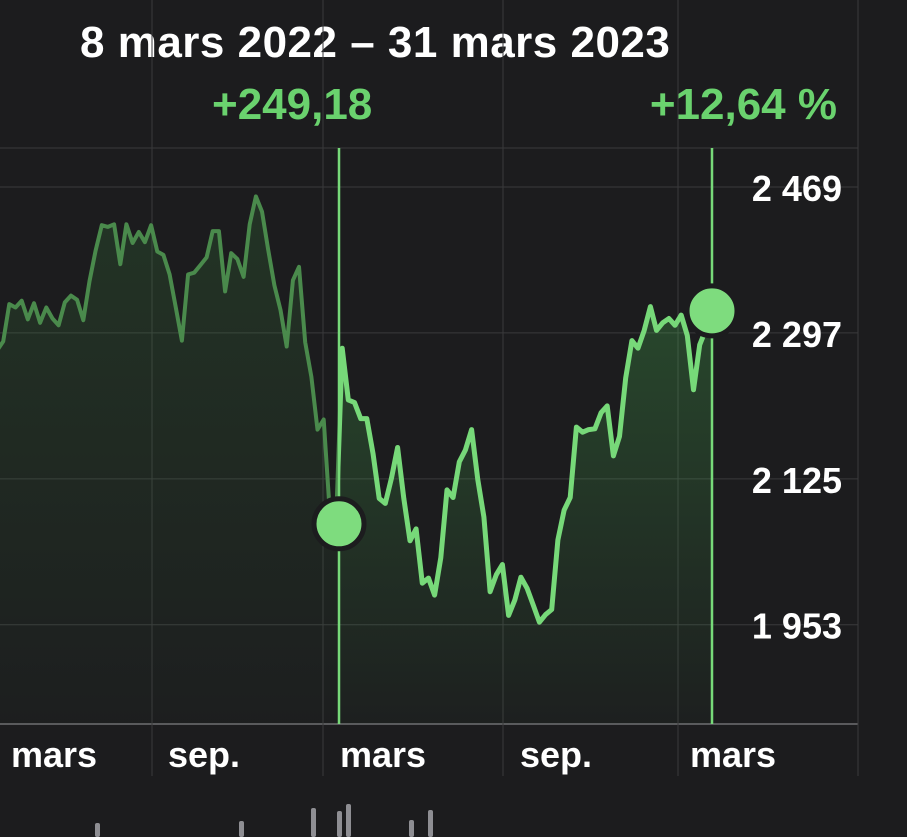  Describe the element at coordinates (743, 104) in the screenshot. I see `percent-change: +12,64 %` at that location.